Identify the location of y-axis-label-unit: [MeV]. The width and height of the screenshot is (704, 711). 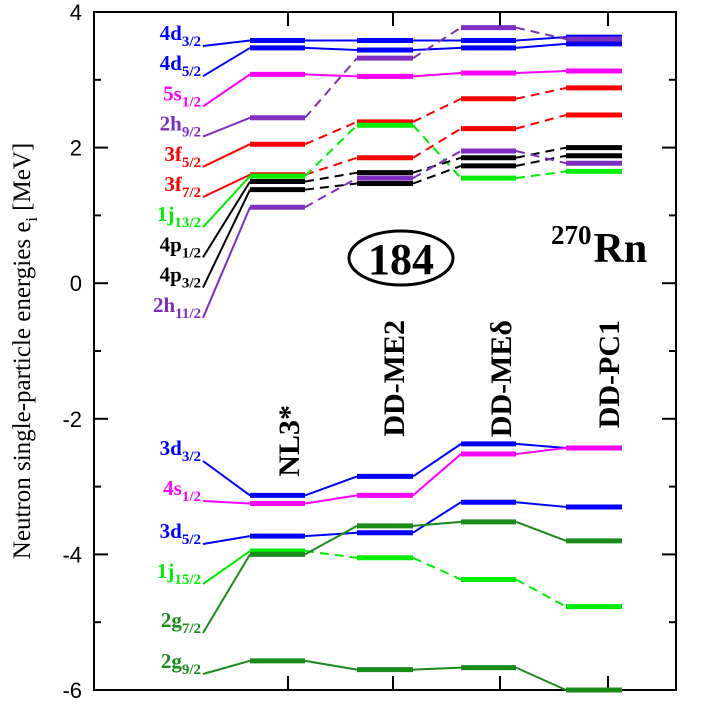
(22, 177).